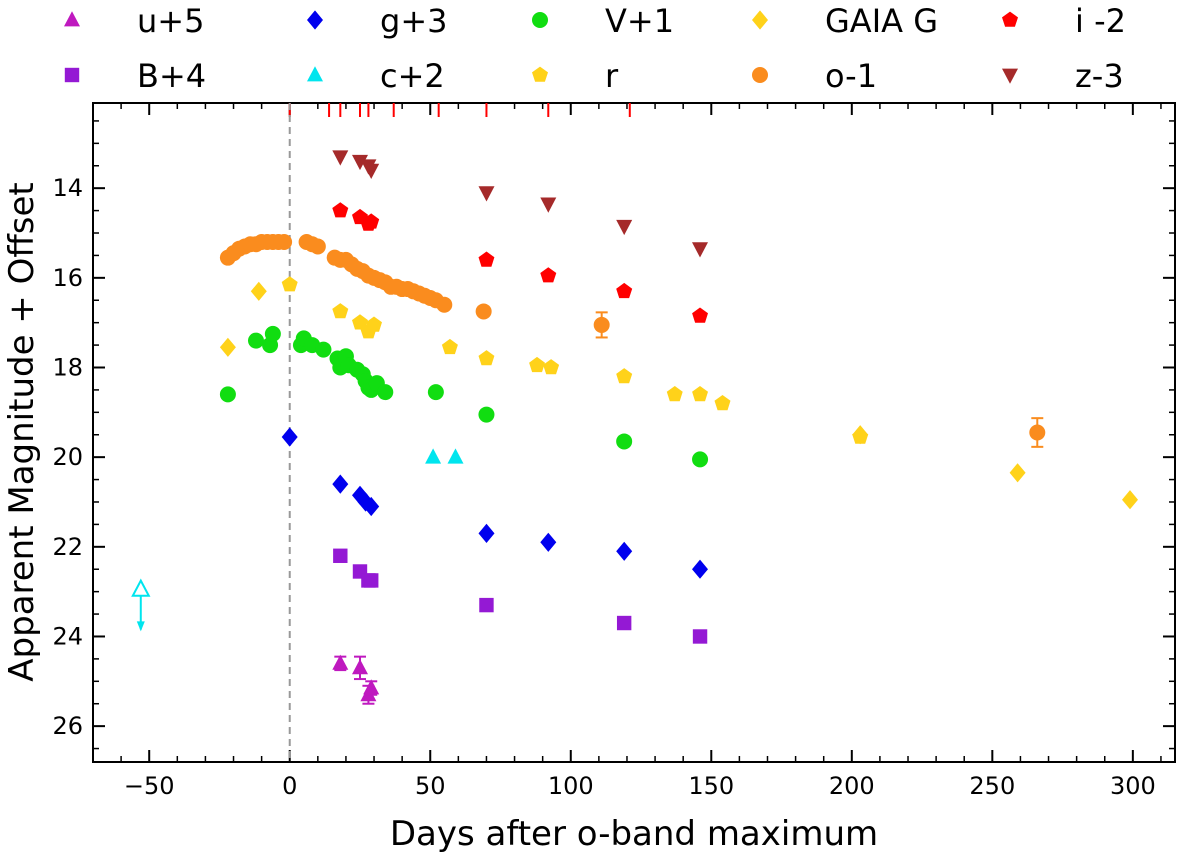 The width and height of the screenshot is (1200, 854). What do you see at coordinates (67, 278) in the screenshot?
I see `y-tick-label: 16` at bounding box center [67, 278].